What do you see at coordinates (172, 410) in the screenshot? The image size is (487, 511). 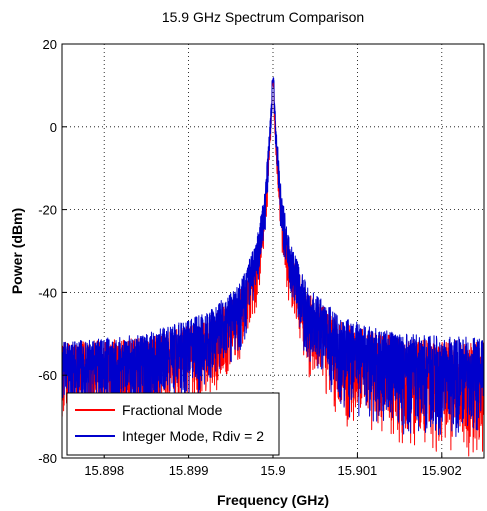 I see `legend-label: Fractional Mode` at bounding box center [172, 410].